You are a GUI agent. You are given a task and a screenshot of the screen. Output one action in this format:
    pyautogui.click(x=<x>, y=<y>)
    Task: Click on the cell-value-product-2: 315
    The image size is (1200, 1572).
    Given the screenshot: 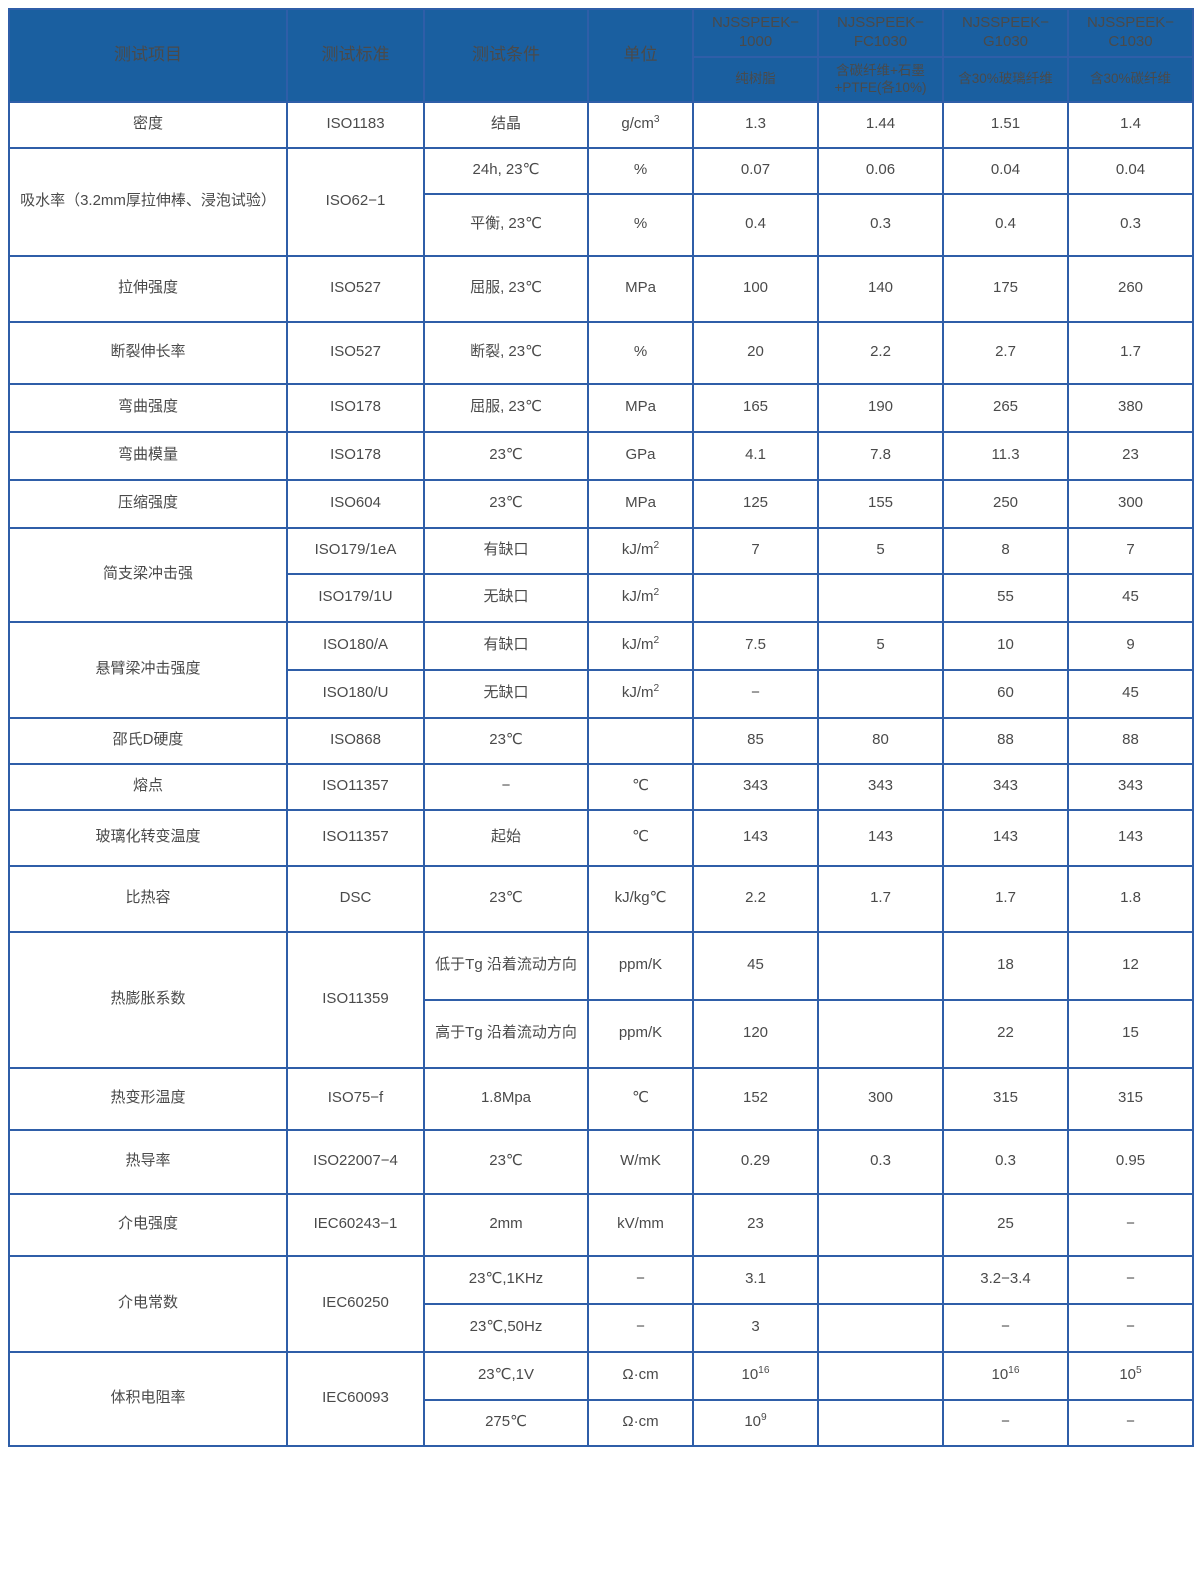 What is the action you would take?
    pyautogui.click(x=1005, y=1098)
    